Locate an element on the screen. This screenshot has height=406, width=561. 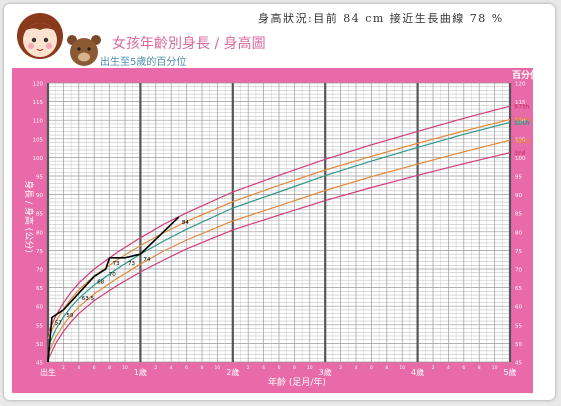
y-tick-label-left: 115 is located at coordinates (38, 103).